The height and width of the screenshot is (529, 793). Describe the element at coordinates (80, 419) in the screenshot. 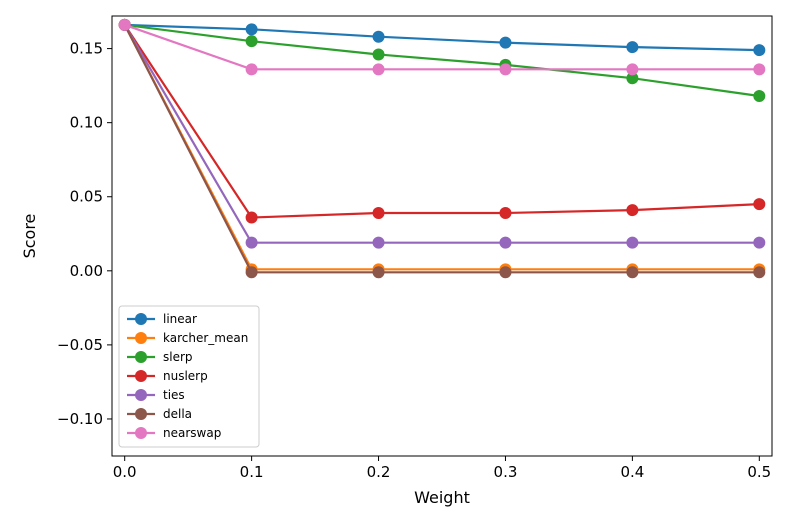

I see `y-tick-label: −0.10` at that location.